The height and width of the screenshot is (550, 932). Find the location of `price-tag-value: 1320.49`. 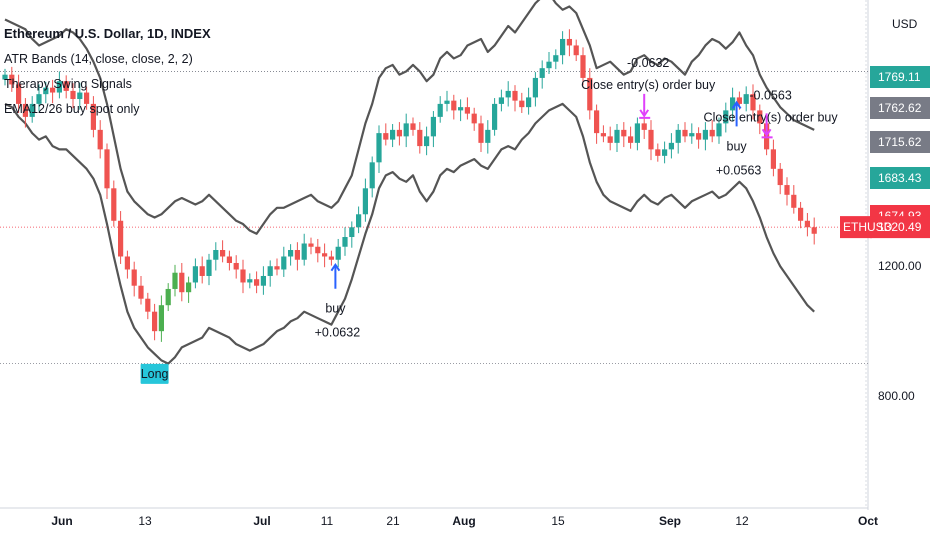

price-tag-value: 1320.49 is located at coordinates (900, 227).